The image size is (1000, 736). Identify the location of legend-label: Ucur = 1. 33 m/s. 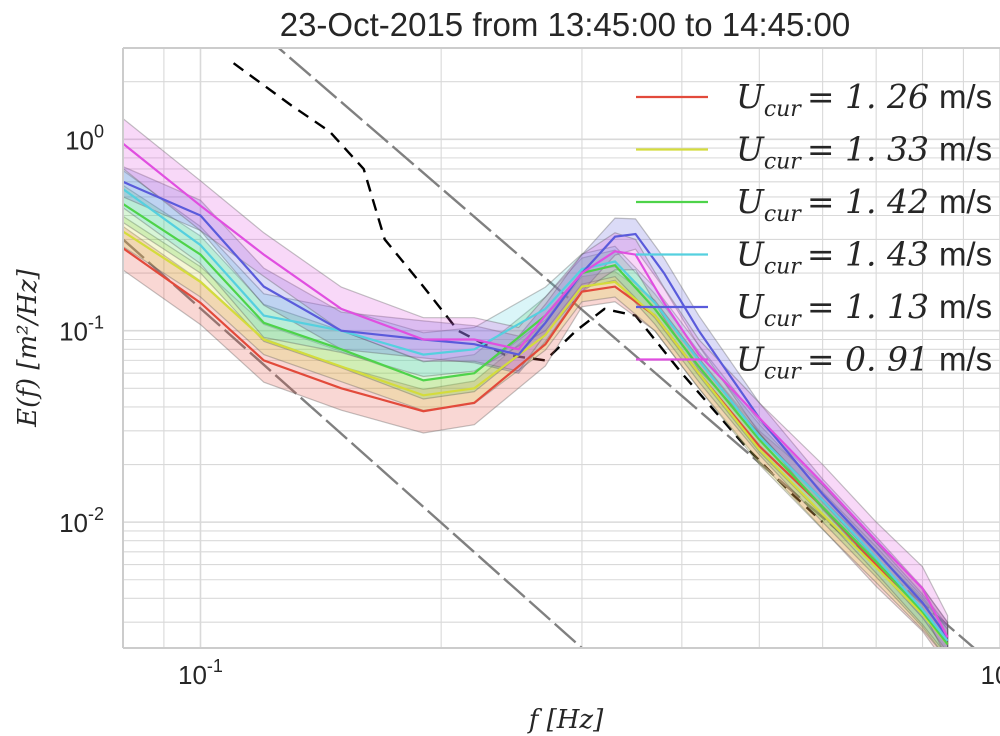
(864, 152).